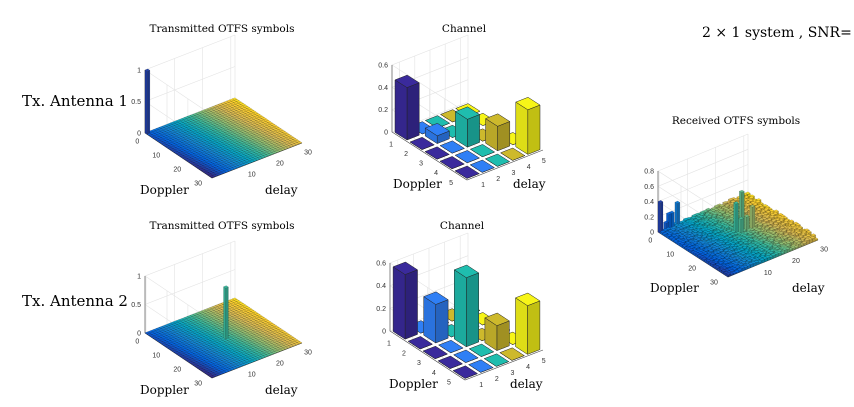 This screenshot has width=854, height=407. I want to click on delay-tick-label: 10, so click(252, 174).